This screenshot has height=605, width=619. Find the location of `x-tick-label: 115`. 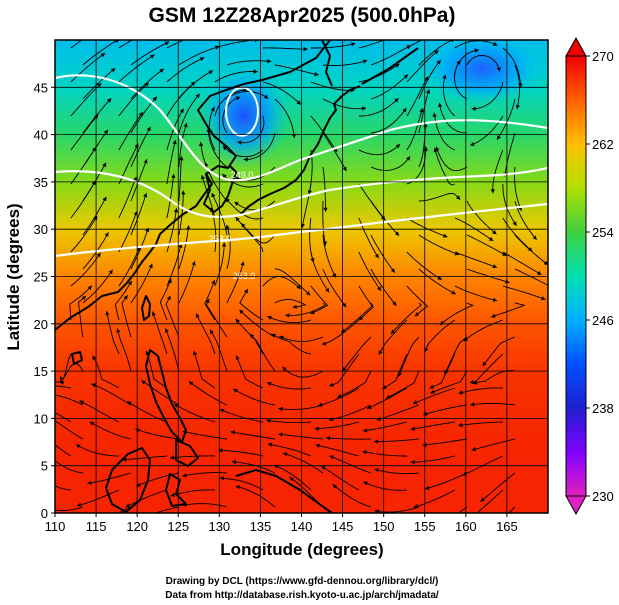

x-tick-label: 115 is located at coordinates (96, 526).